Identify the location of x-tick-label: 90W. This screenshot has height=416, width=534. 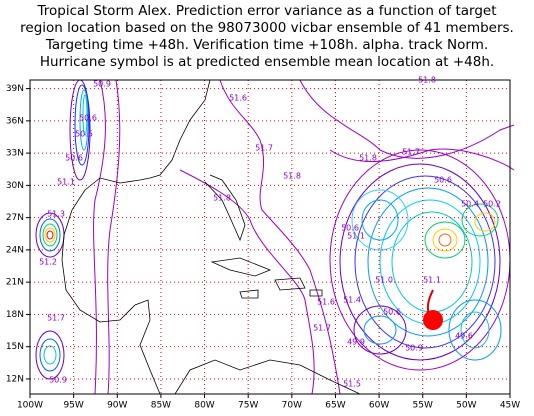
(117, 406).